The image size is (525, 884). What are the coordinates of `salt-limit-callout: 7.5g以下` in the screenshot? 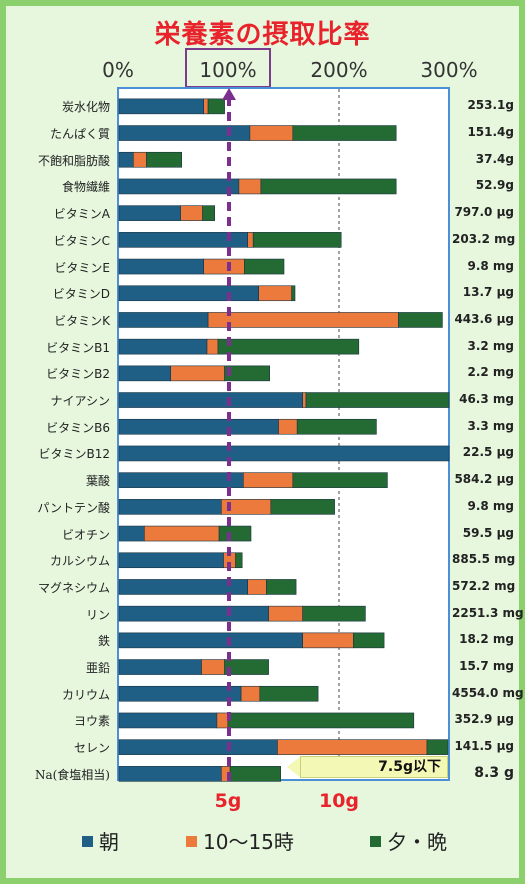 It's located at (374, 767).